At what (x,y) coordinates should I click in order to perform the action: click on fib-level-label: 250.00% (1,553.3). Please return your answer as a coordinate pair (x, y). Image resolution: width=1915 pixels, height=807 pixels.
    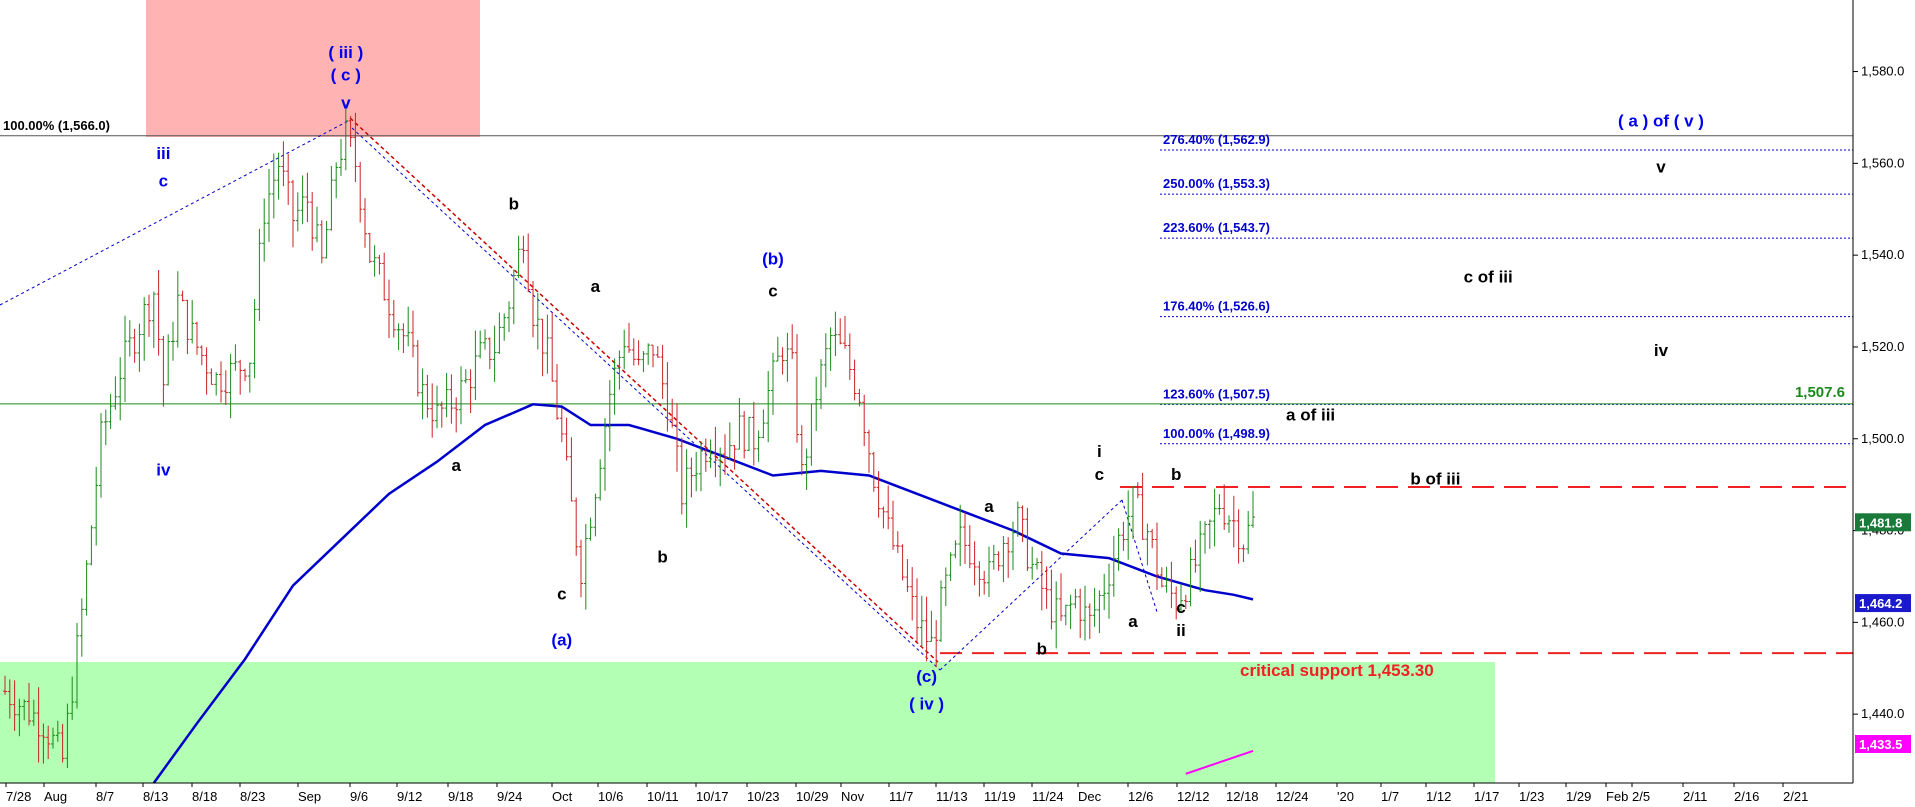
    Looking at the image, I should click on (1216, 183).